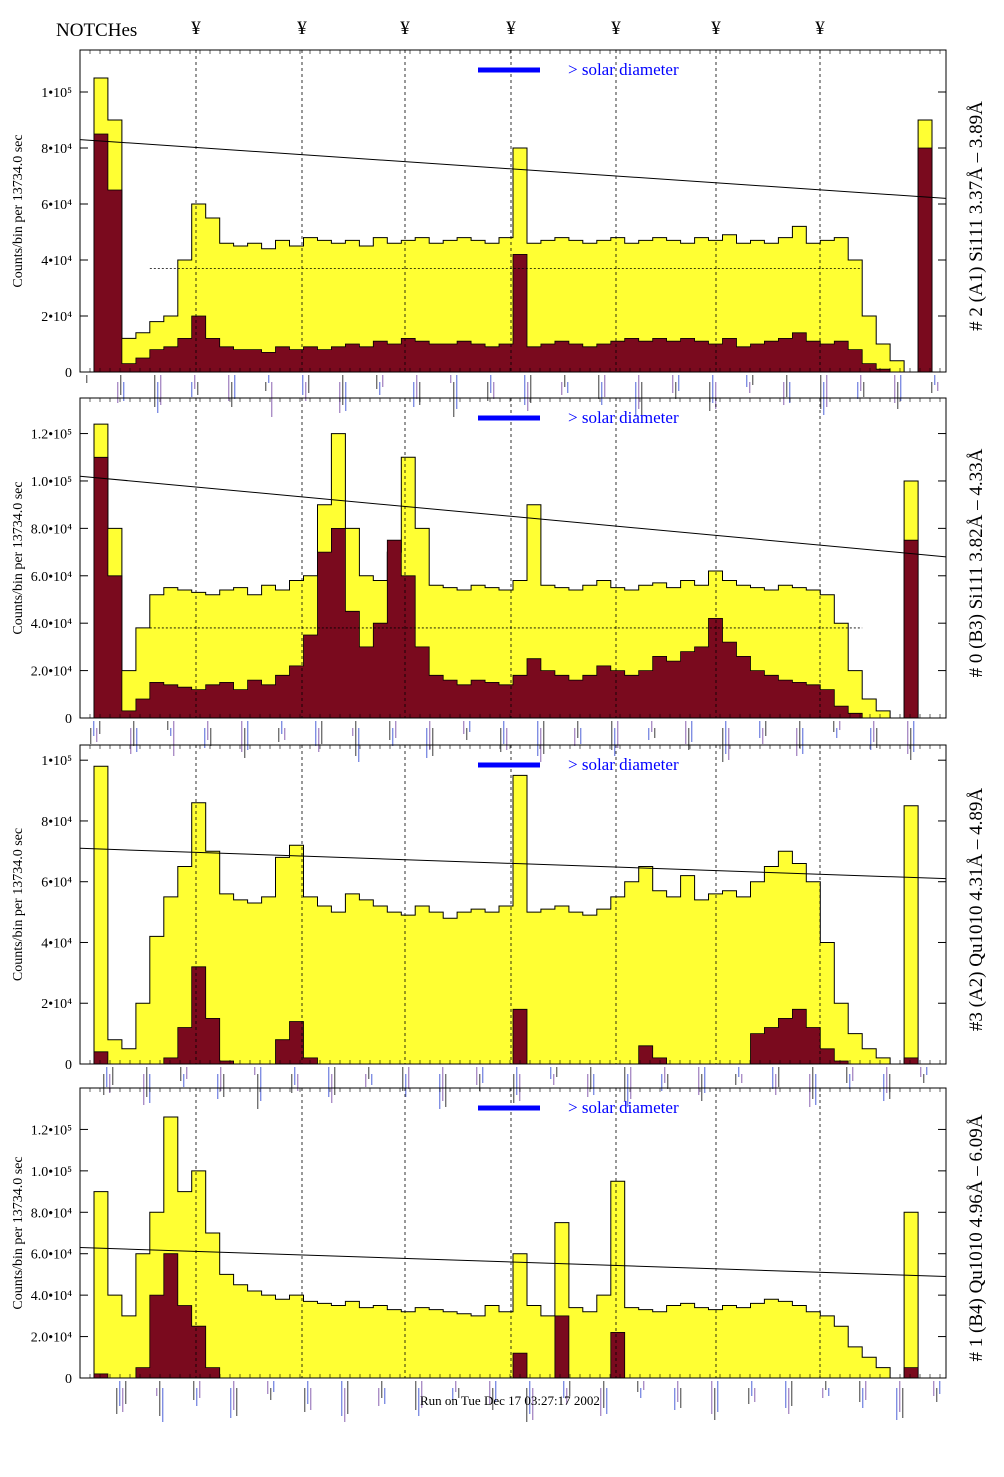 Image resolution: width=1004 pixels, height=1477 pixels. Describe the element at coordinates (56, 261) in the screenshot. I see `y-tick-label: 4•10⁴` at that location.